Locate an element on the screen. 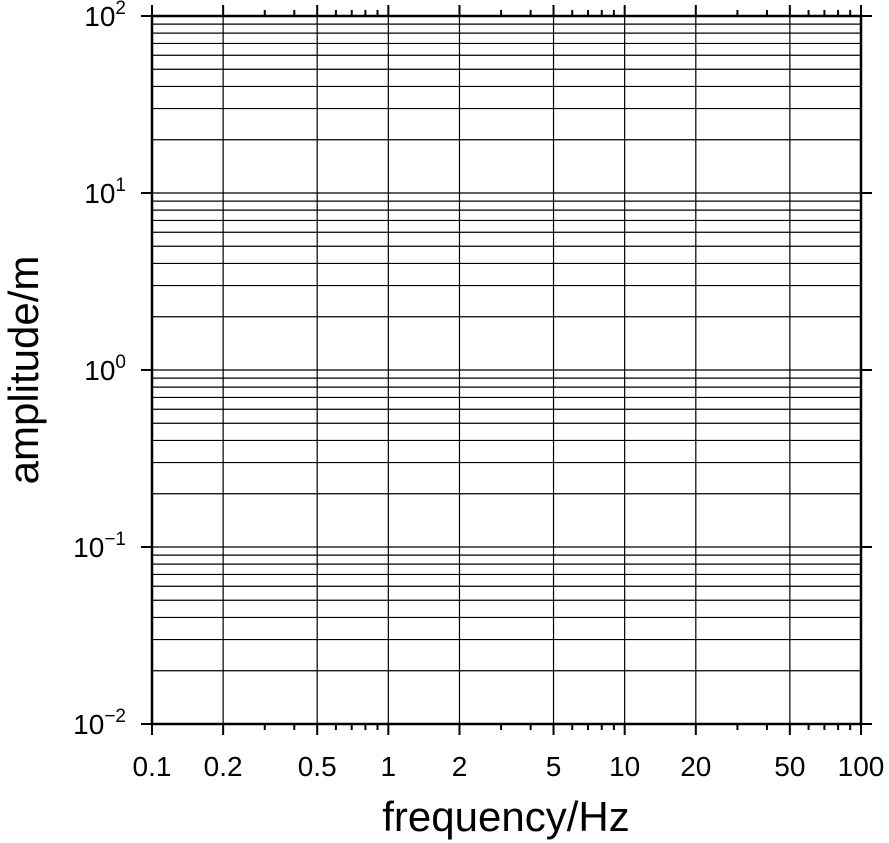 This screenshot has height=843, width=889. y-tick-labels: 10⁻² 10⁻¹ 10⁰ 10¹ 10² is located at coordinates (99, 370).